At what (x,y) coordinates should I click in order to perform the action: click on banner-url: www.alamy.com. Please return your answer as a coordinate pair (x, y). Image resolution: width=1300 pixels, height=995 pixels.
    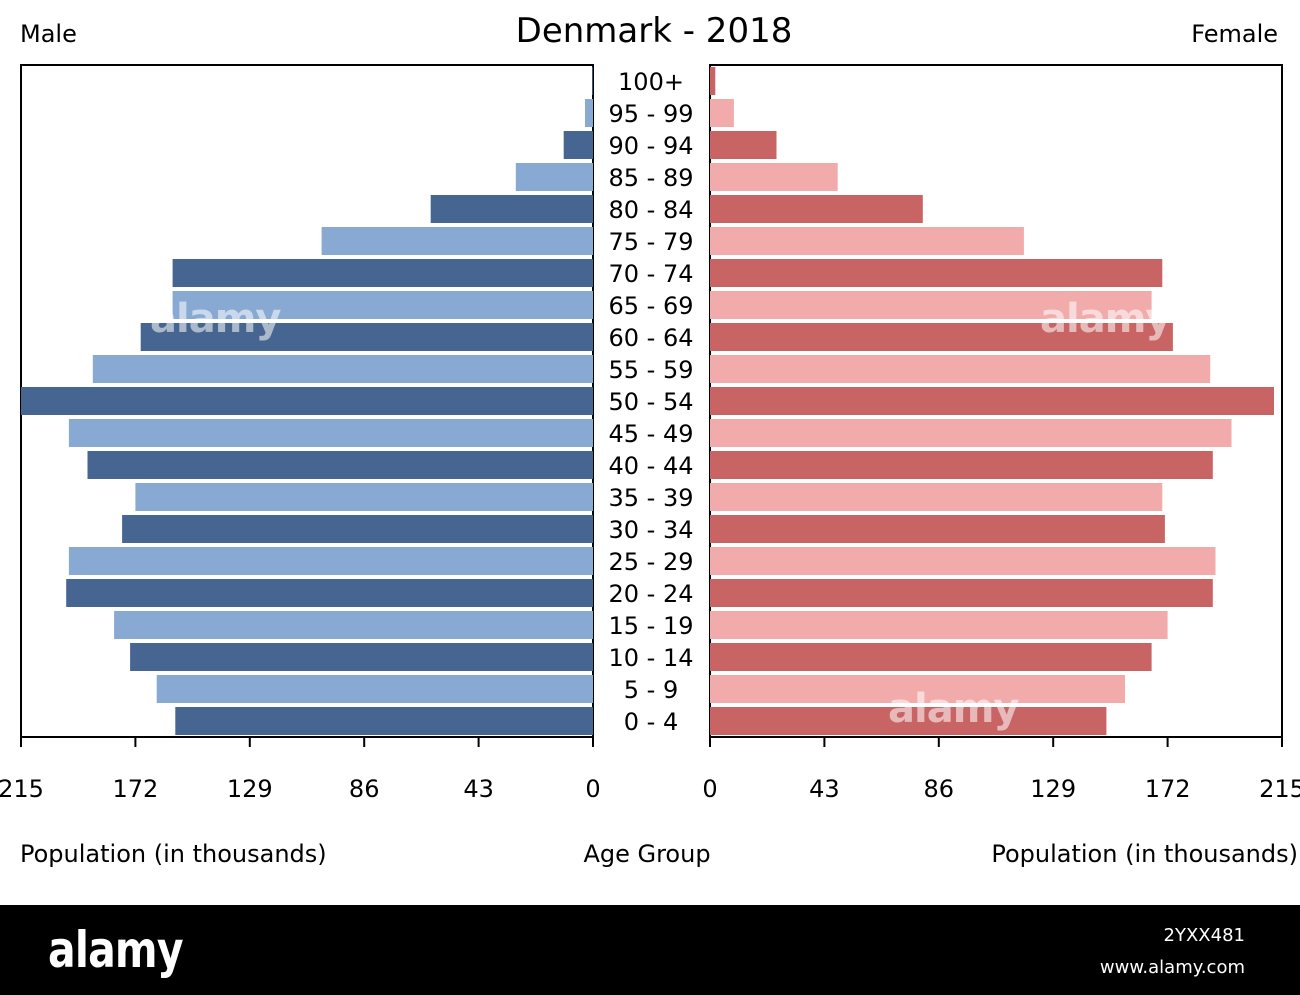
    Looking at the image, I should click on (1172, 967).